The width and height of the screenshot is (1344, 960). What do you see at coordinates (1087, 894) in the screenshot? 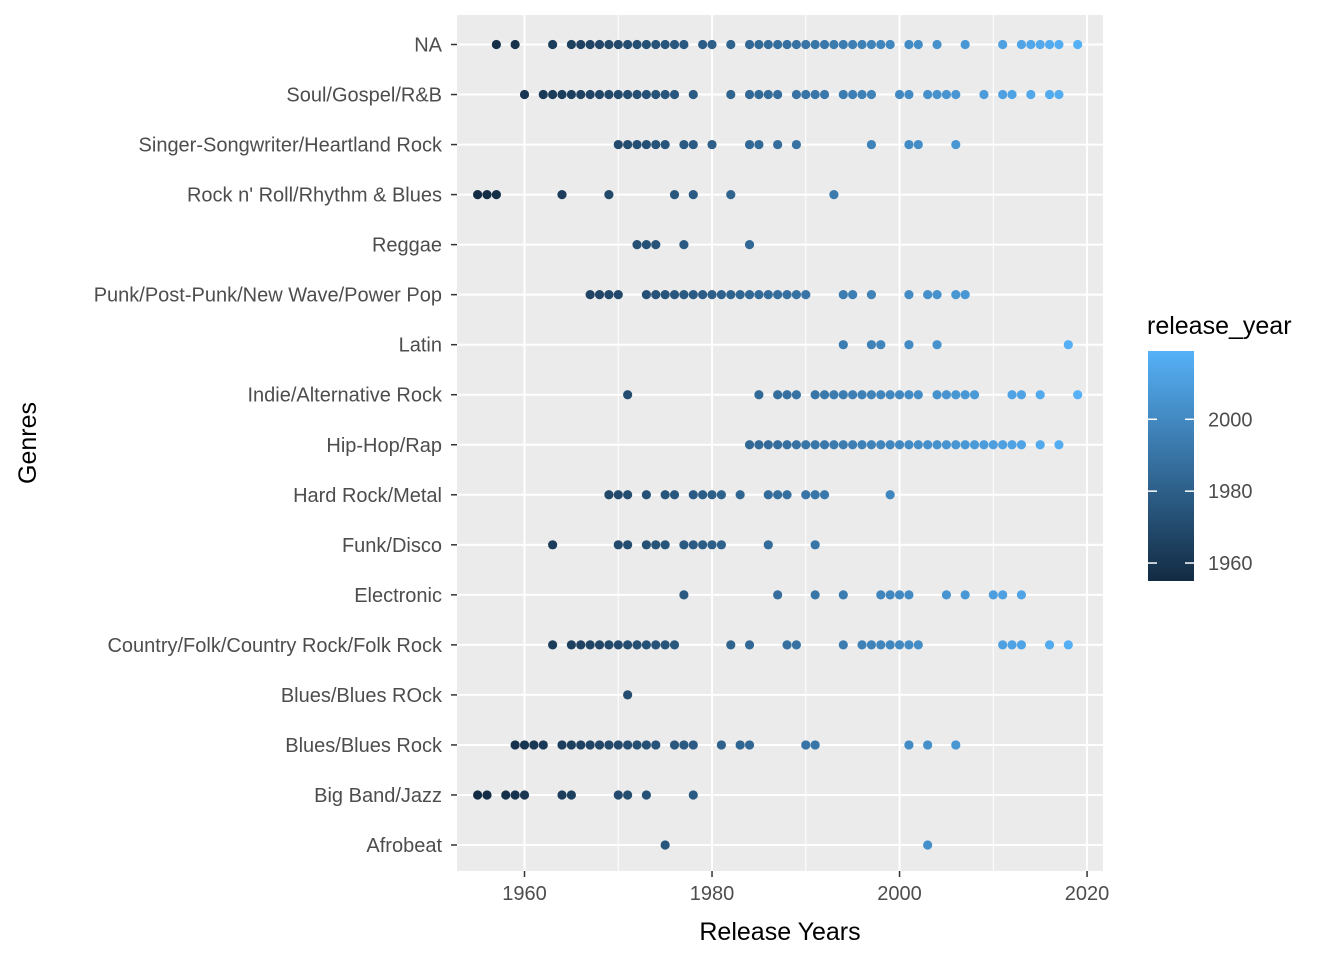
I see `x-tick-label: 2020` at bounding box center [1087, 894].